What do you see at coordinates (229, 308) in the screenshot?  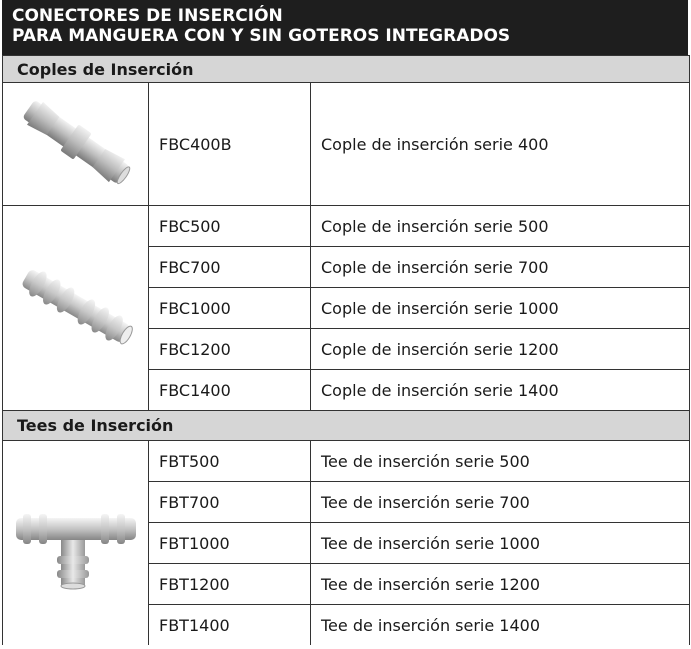 I see `code: FBC1000` at bounding box center [229, 308].